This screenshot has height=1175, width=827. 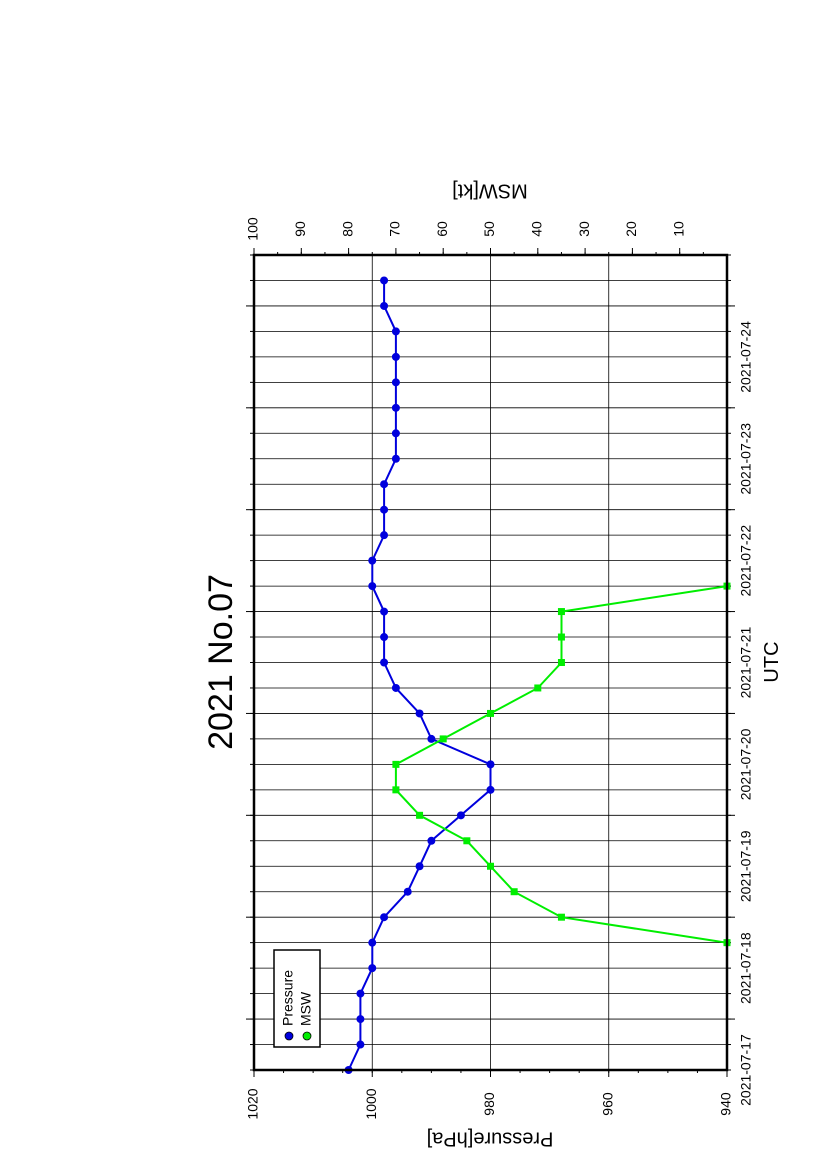 I want to click on msw-tick-label: 10, so click(x=678, y=229).